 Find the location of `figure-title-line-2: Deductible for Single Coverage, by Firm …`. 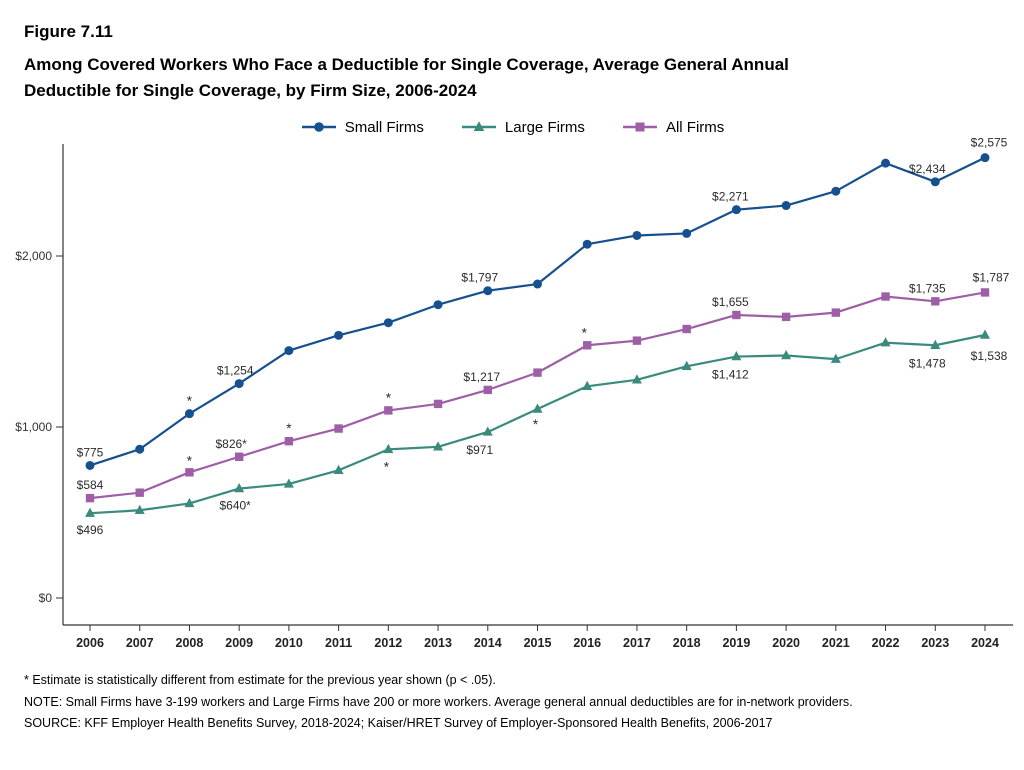

figure-title-line-2: Deductible for Single Coverage, by Firm … is located at coordinates (250, 91).